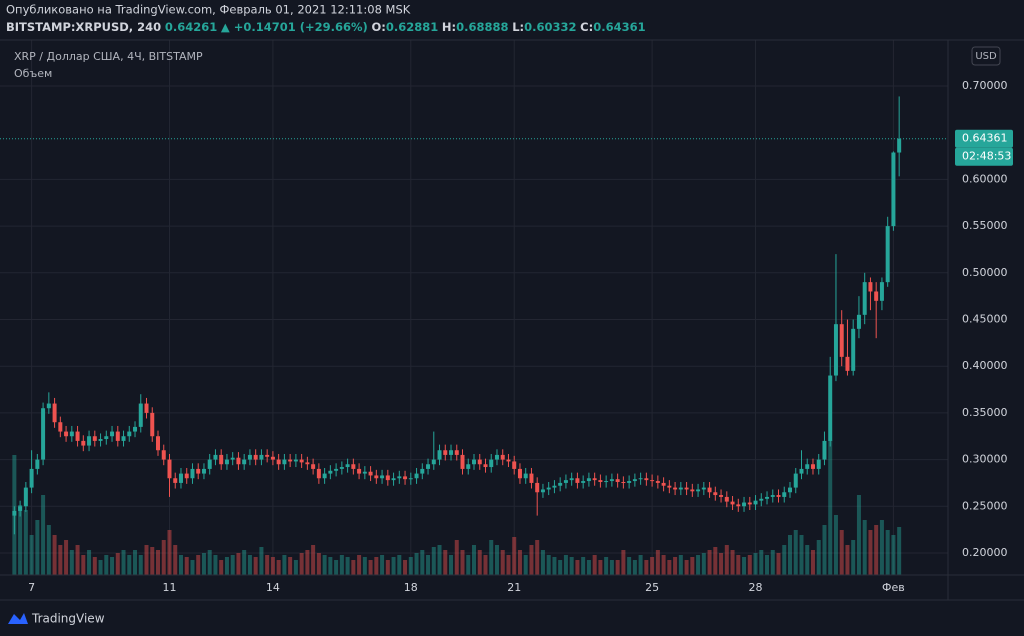 This screenshot has height=636, width=1024. What do you see at coordinates (31, 587) in the screenshot?
I see `x-tick-label: 7` at bounding box center [31, 587].